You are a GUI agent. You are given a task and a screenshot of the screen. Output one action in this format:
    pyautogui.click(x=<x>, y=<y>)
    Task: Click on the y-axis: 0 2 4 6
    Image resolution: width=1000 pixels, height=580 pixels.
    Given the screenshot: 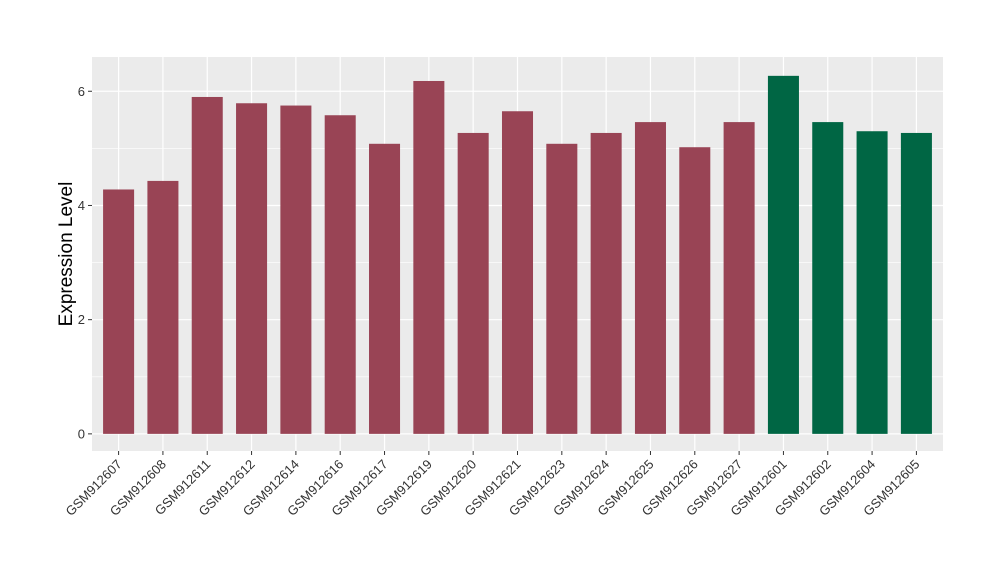 What is the action you would take?
    pyautogui.click(x=85, y=262)
    